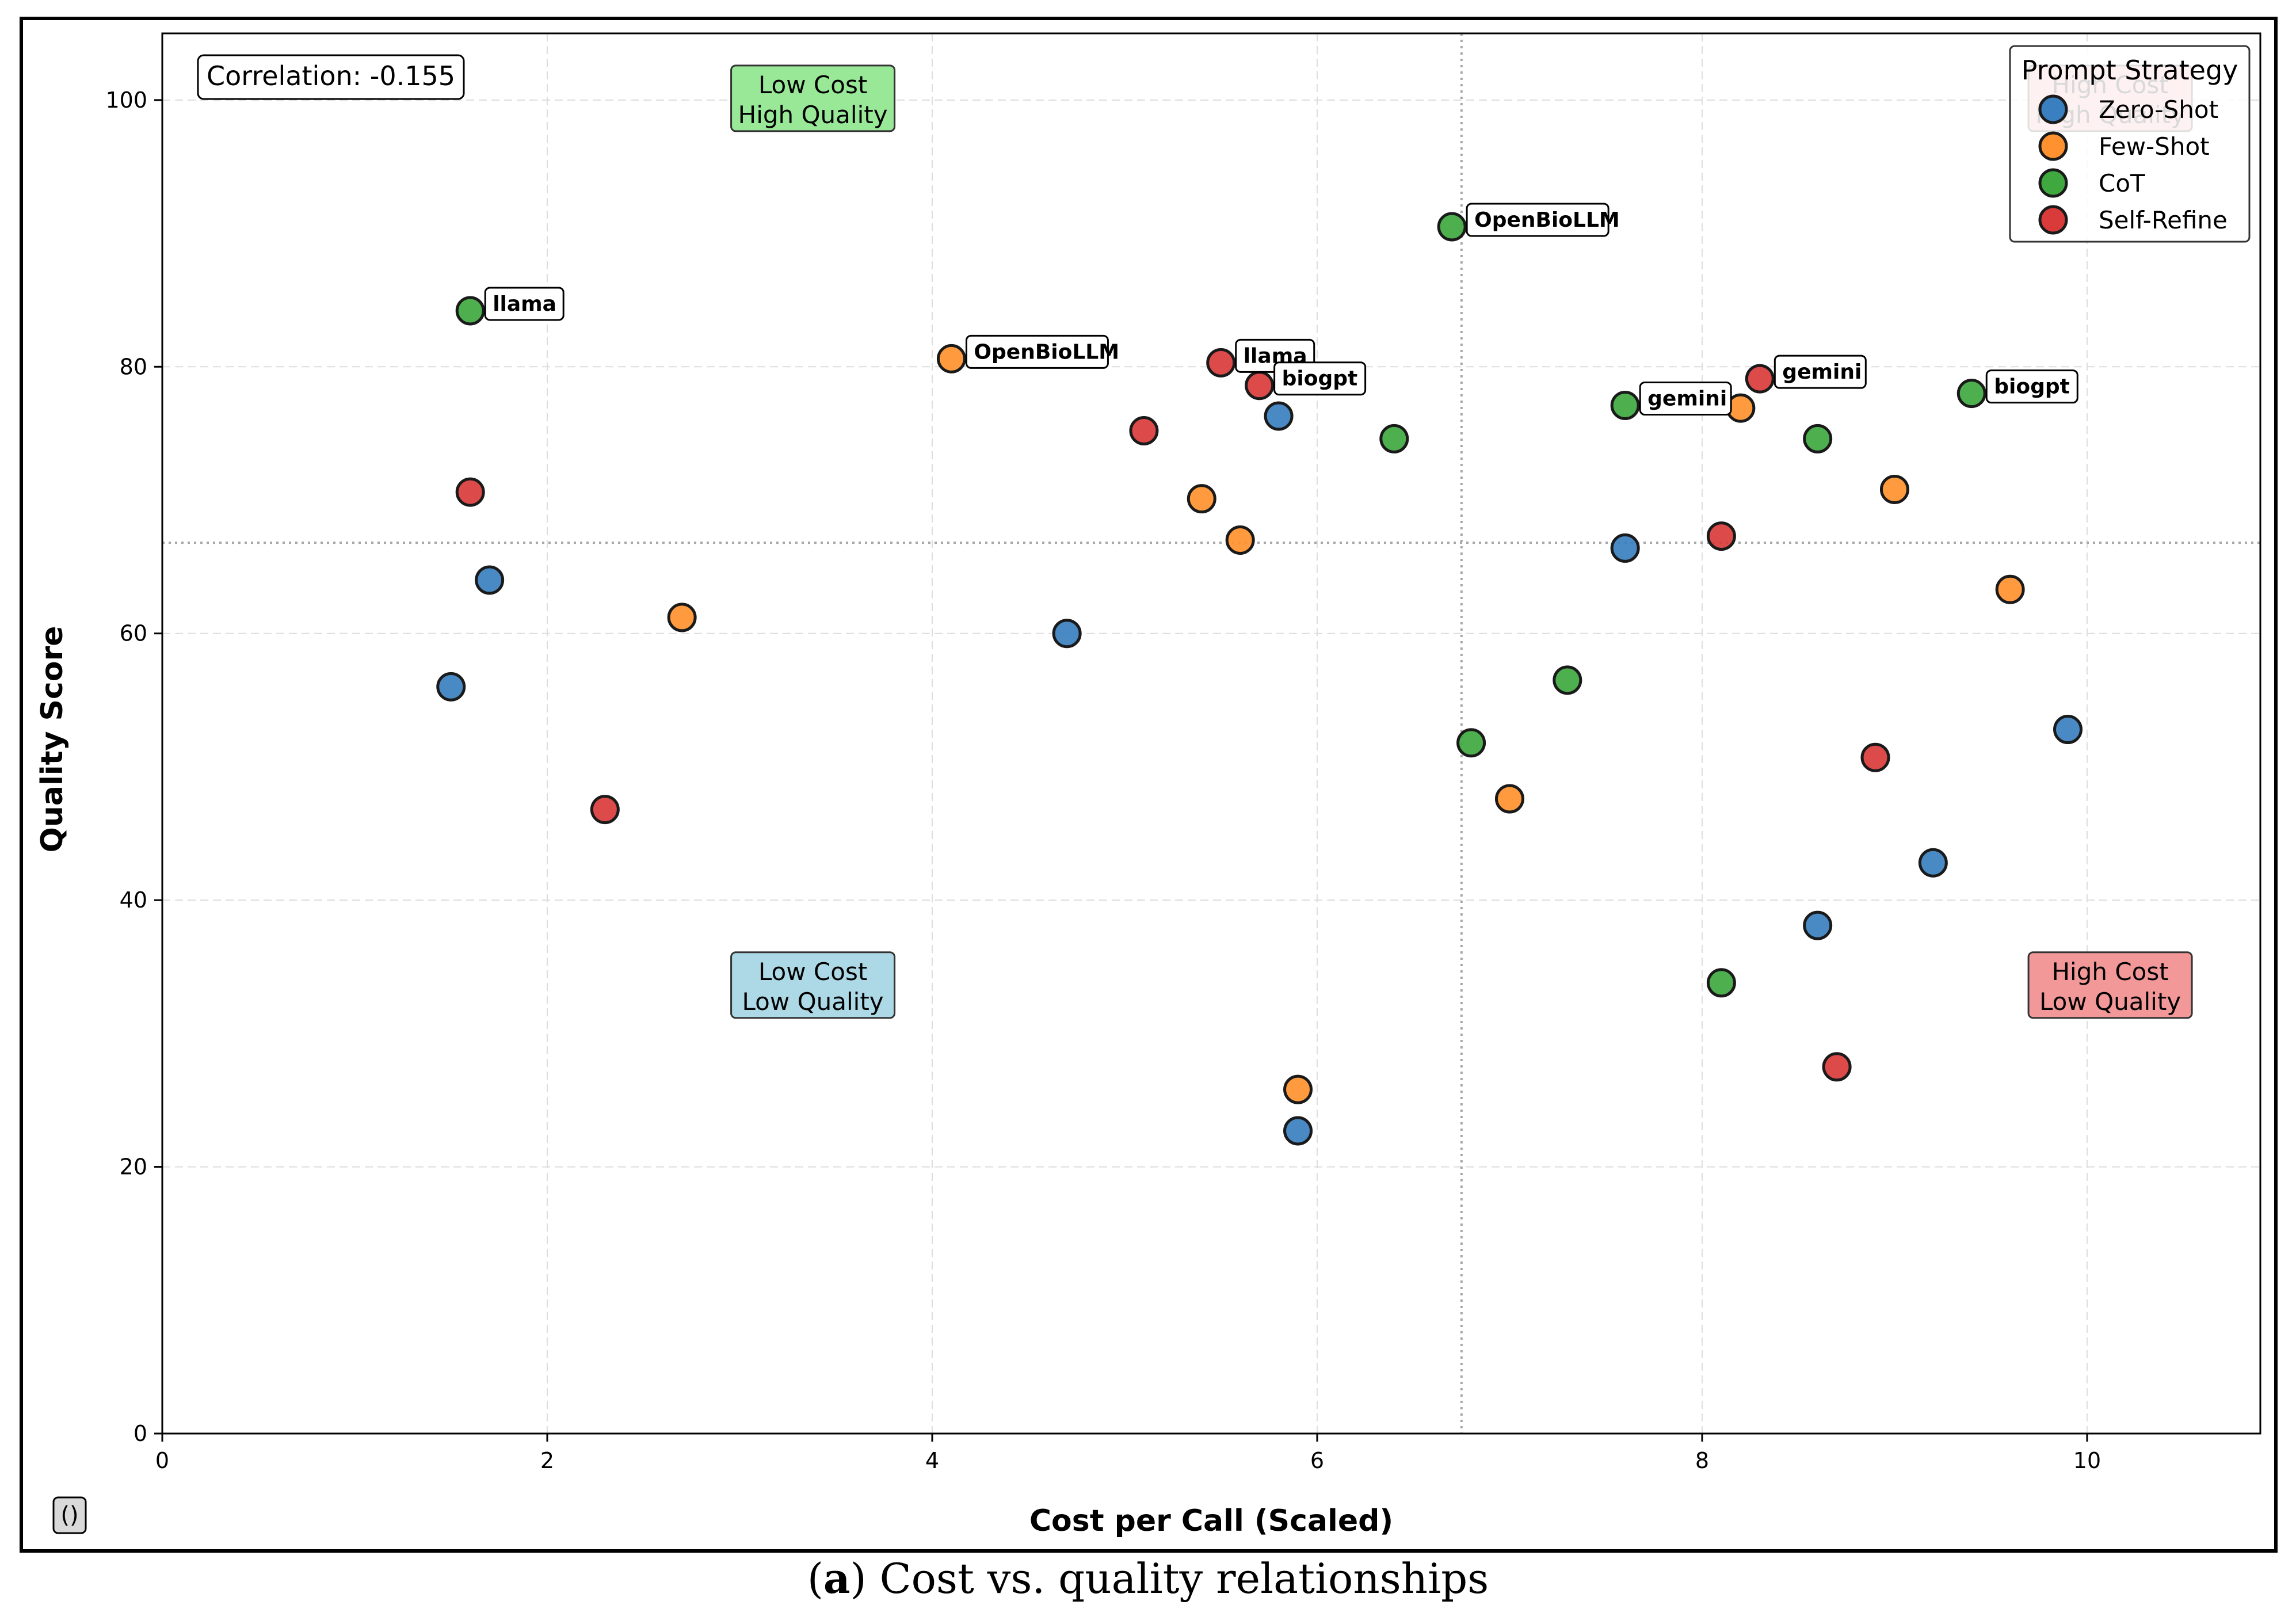 Image resolution: width=2296 pixels, height=1620 pixels. I want to click on point-annotation: llama, so click(524, 304).